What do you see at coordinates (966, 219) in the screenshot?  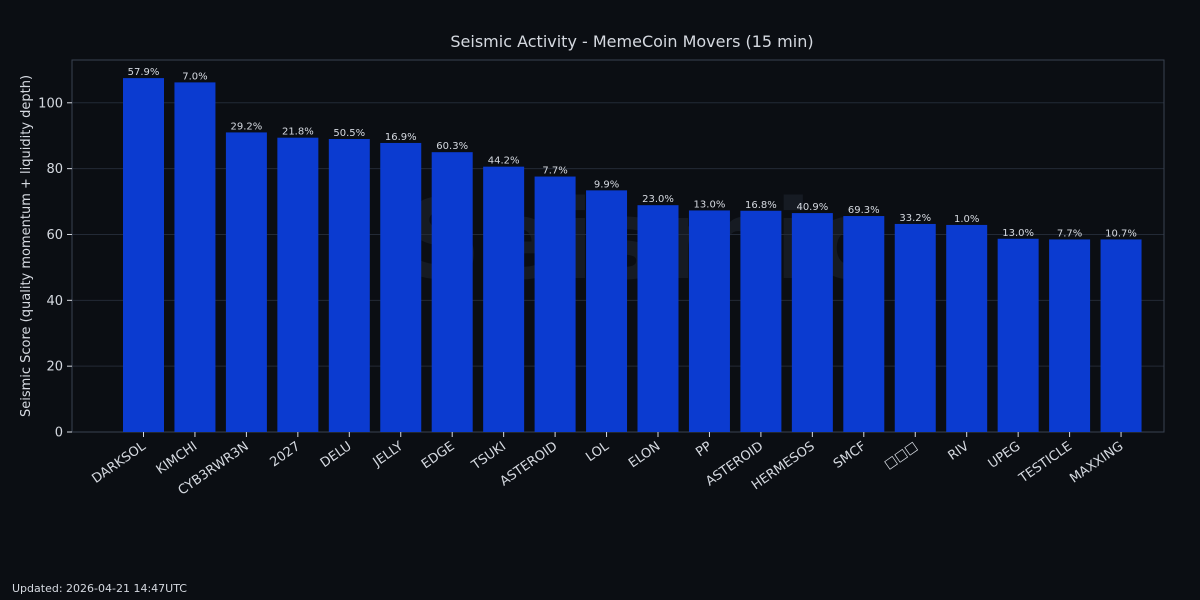 I see `bar-value-label: 1.0%` at bounding box center [966, 219].